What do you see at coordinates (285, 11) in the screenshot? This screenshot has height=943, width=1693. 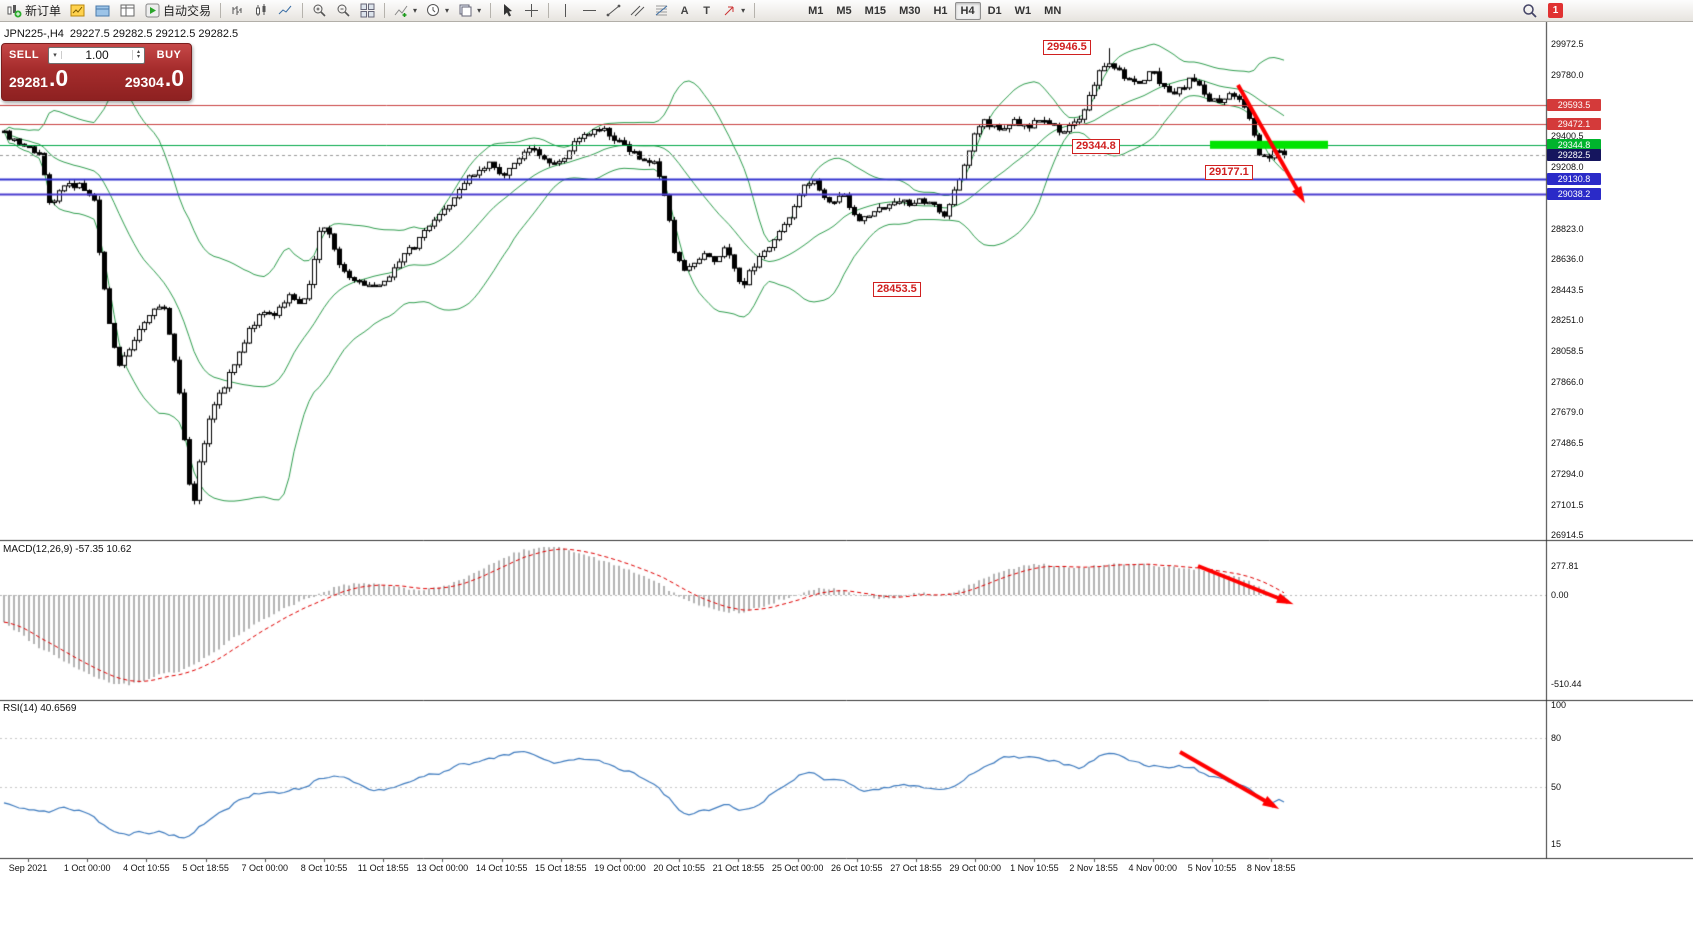 I see `line-chart-button` at bounding box center [285, 11].